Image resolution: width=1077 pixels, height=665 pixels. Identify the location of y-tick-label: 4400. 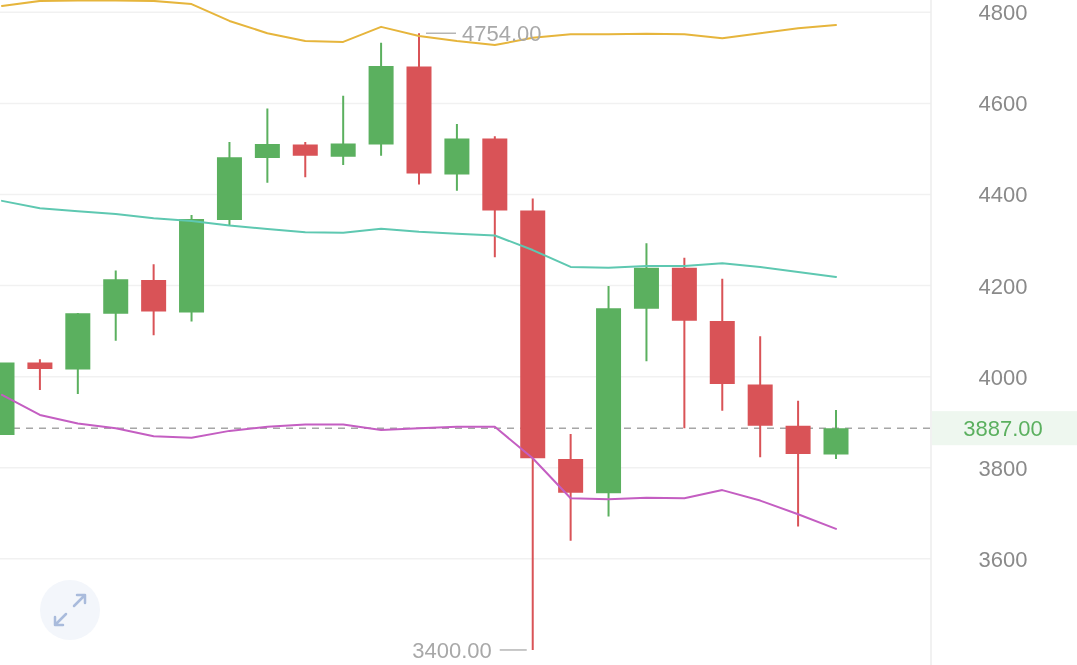
(1003, 194).